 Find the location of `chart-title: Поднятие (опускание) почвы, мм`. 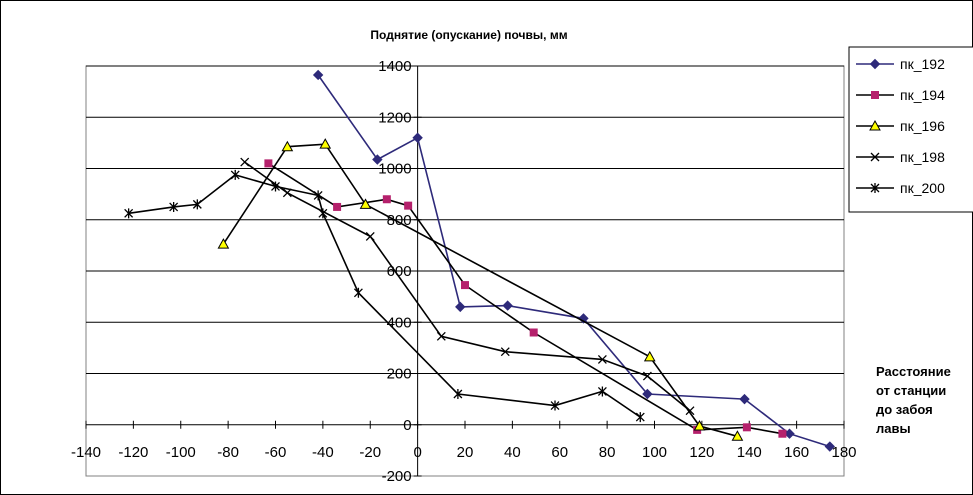

chart-title: Поднятие (опускание) почвы, мм is located at coordinates (468, 35).